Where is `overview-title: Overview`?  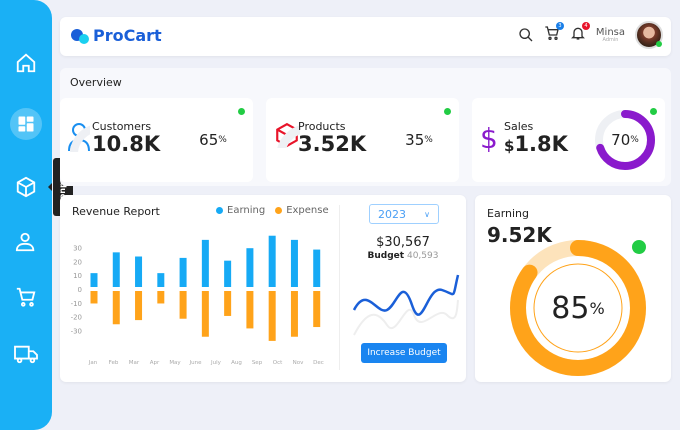 overview-title: Overview is located at coordinates (96, 82).